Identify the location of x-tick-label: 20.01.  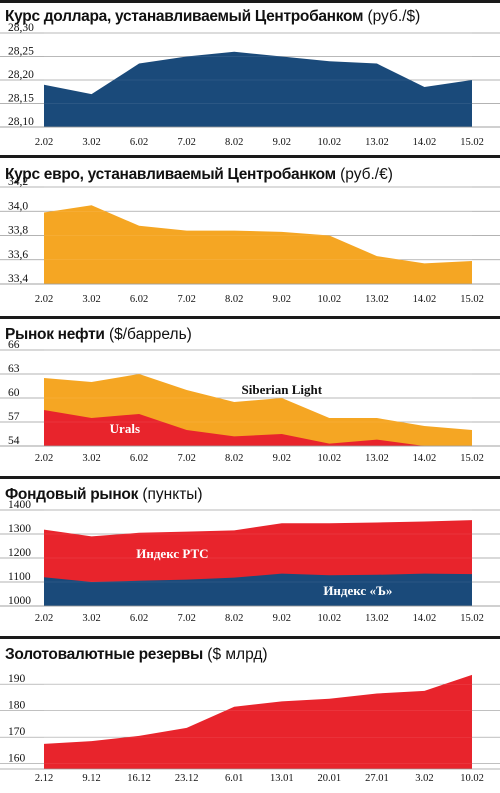
(330, 778).